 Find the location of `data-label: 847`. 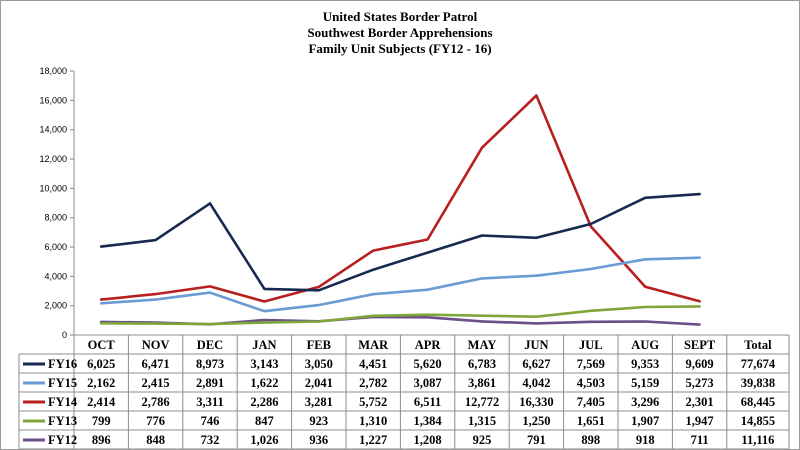

data-label: 847 is located at coordinates (264, 421).